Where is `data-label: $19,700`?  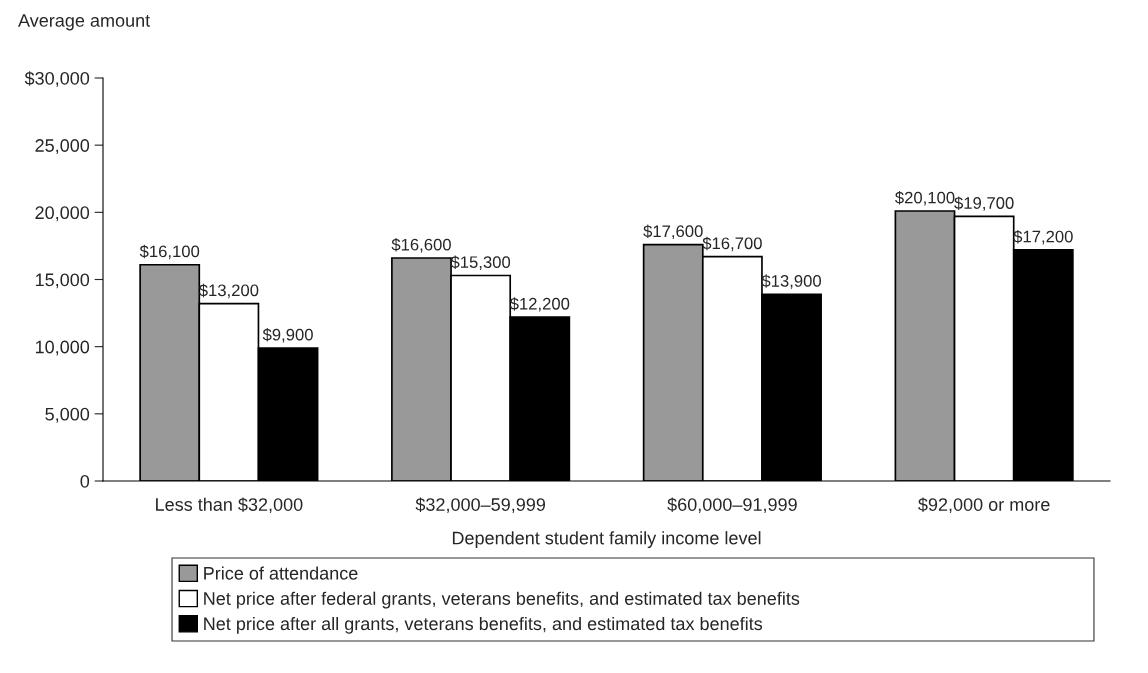 data-label: $19,700 is located at coordinates (984, 203).